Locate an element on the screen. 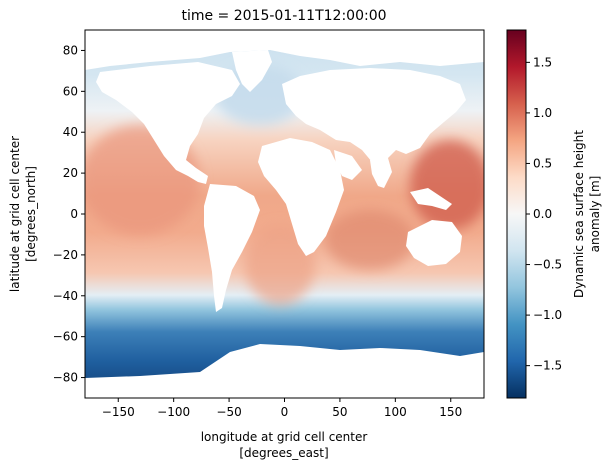 Image resolution: width=614 pixels, height=473 pixels. y-axis-label-line2: [degrees_north] is located at coordinates (31, 214).